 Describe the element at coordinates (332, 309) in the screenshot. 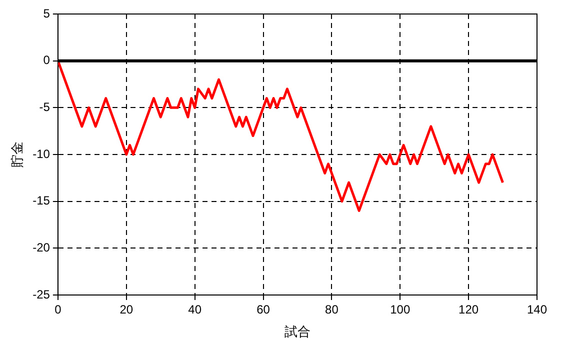

I see `x-tick-label: 80` at that location.